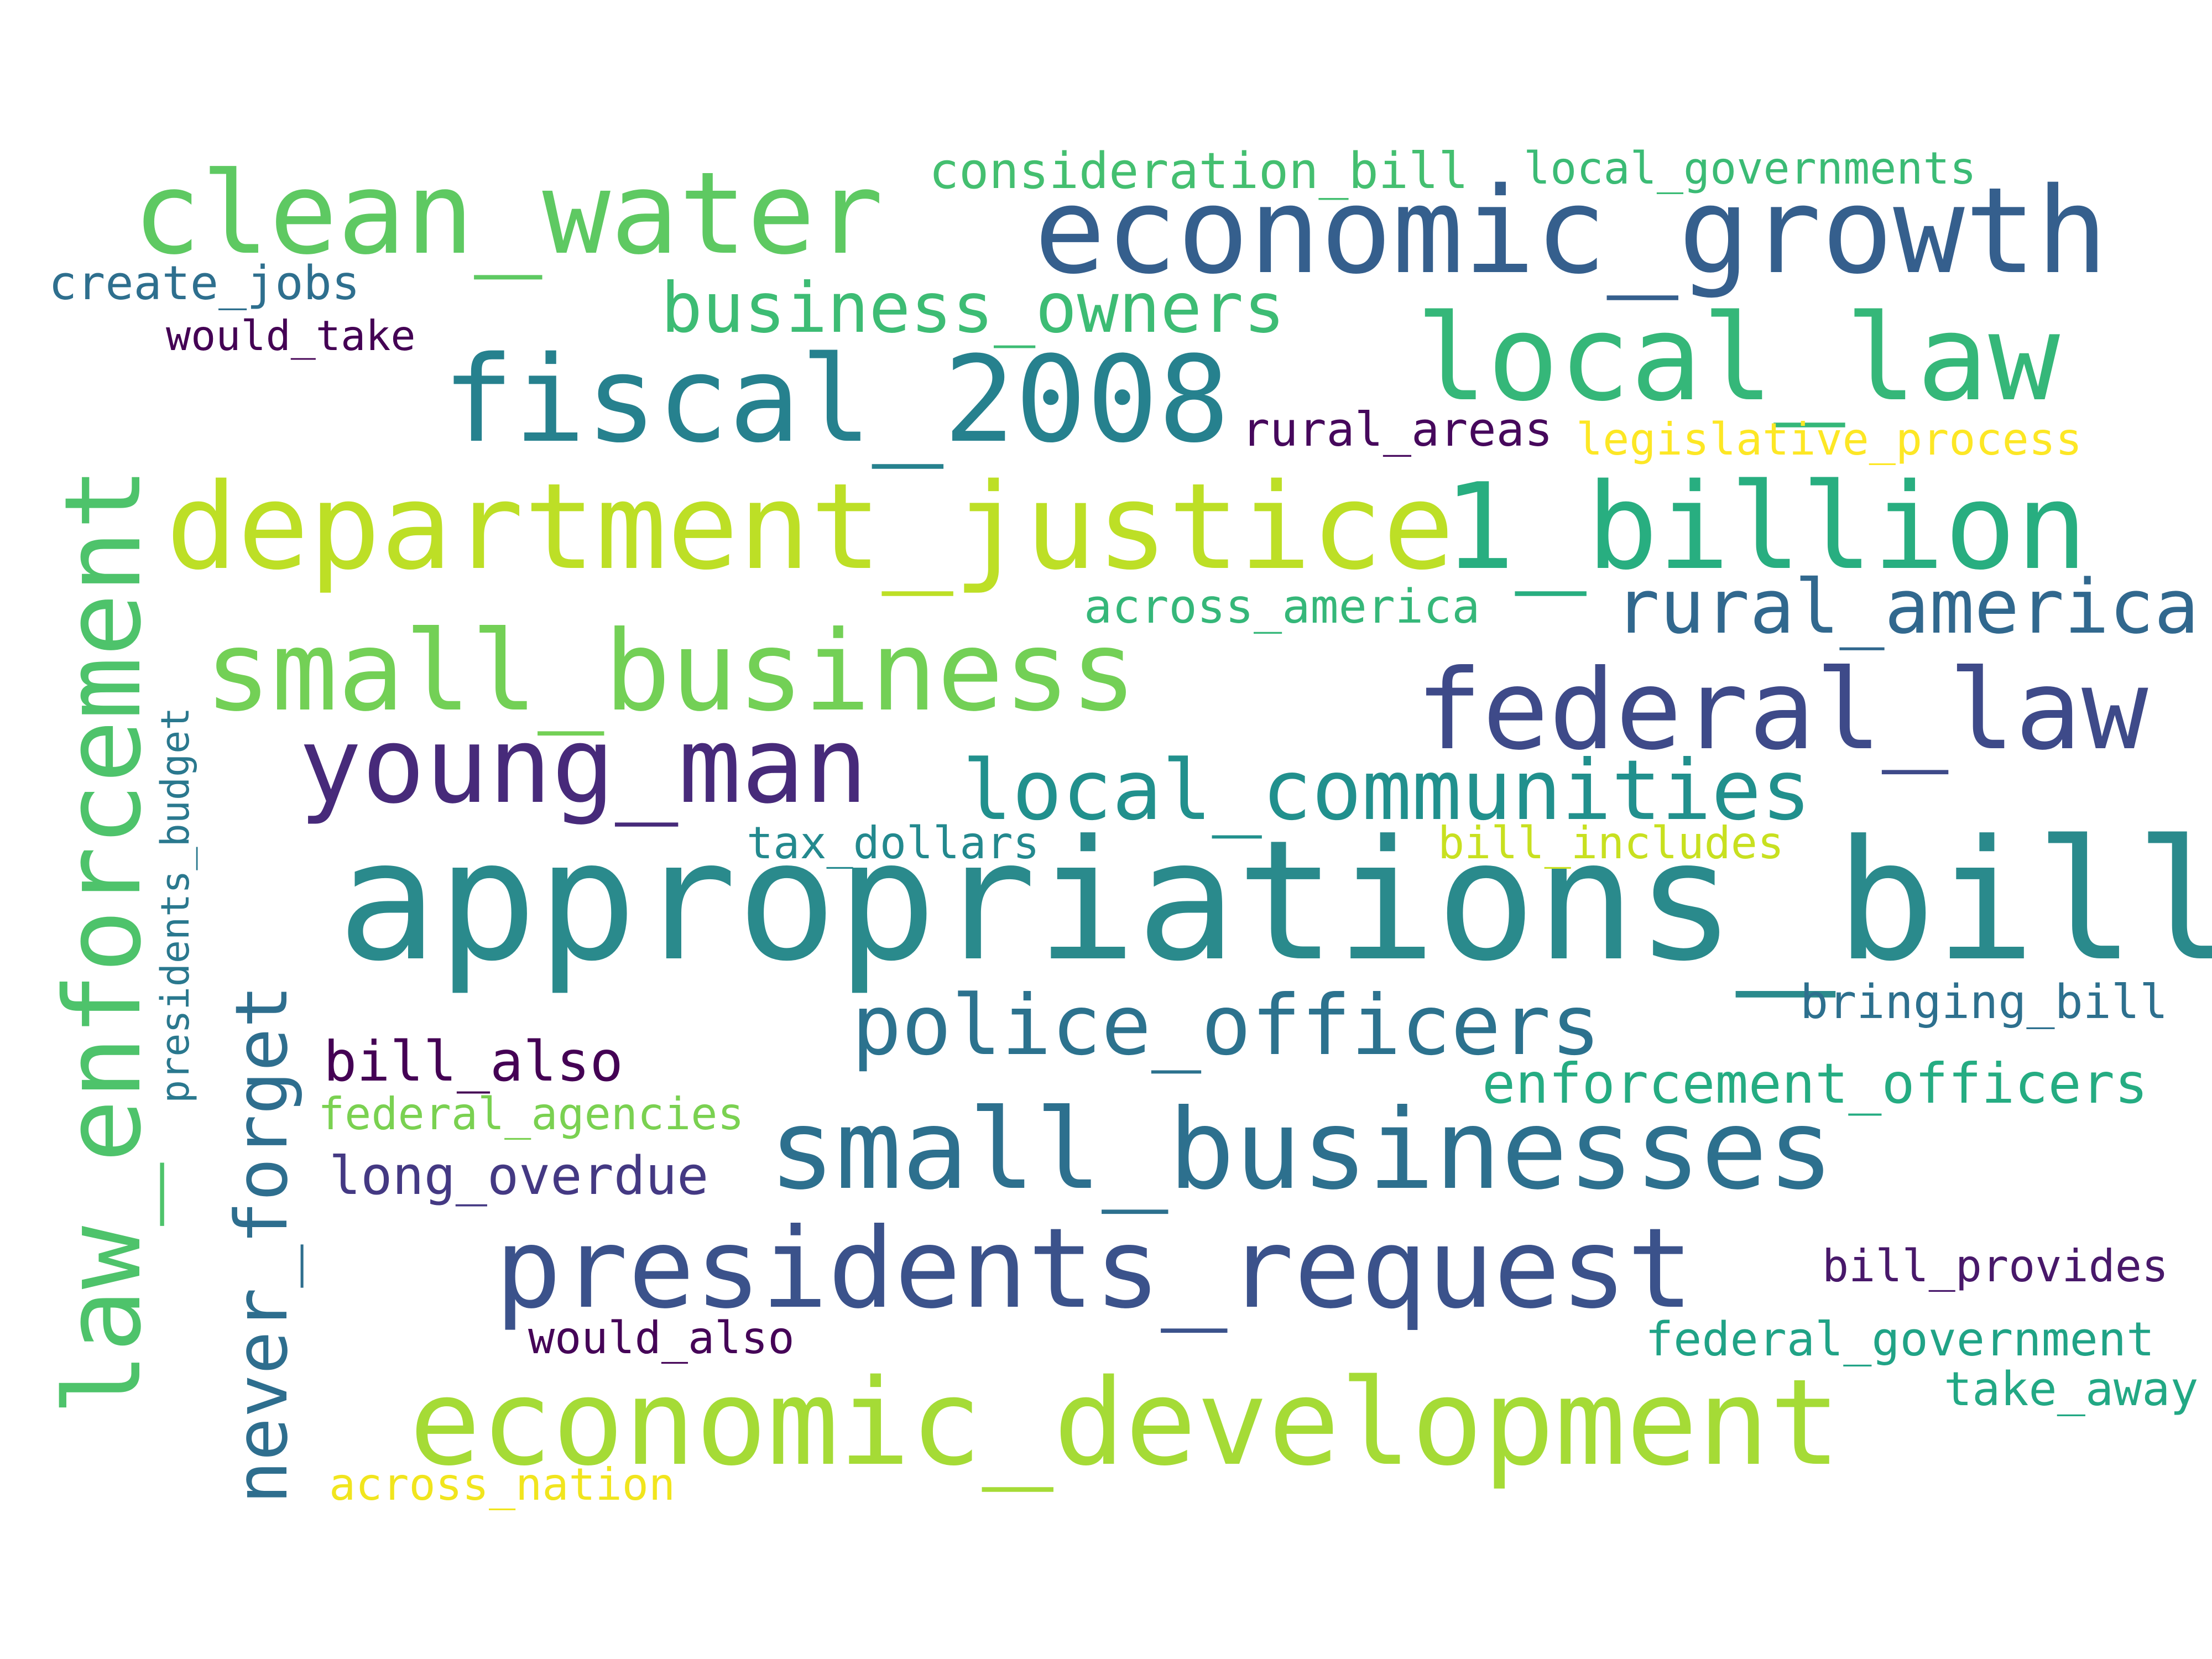 The image size is (2212, 1659). I want to click on word-economic-growth: economic_growth, so click(1571, 231).